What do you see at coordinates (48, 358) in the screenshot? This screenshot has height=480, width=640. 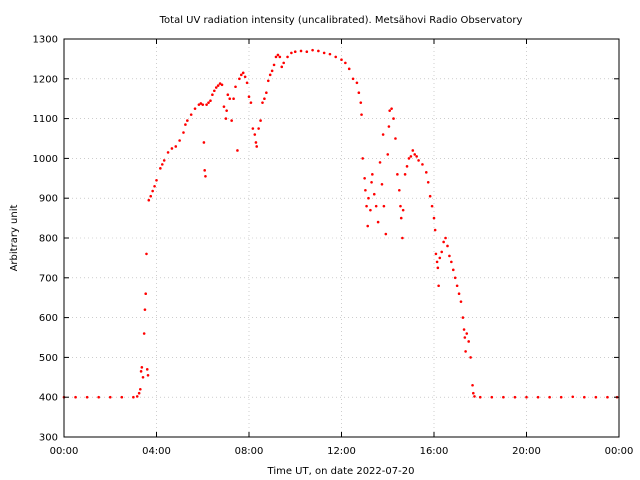 I see `y-tick-label: 500` at bounding box center [48, 358].